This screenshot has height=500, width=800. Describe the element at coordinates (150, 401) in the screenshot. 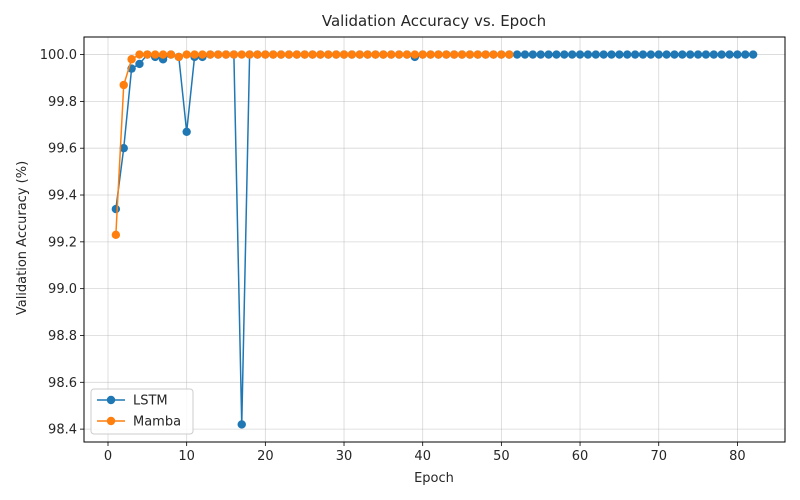

I see `legend-label-lstm: LSTM` at that location.